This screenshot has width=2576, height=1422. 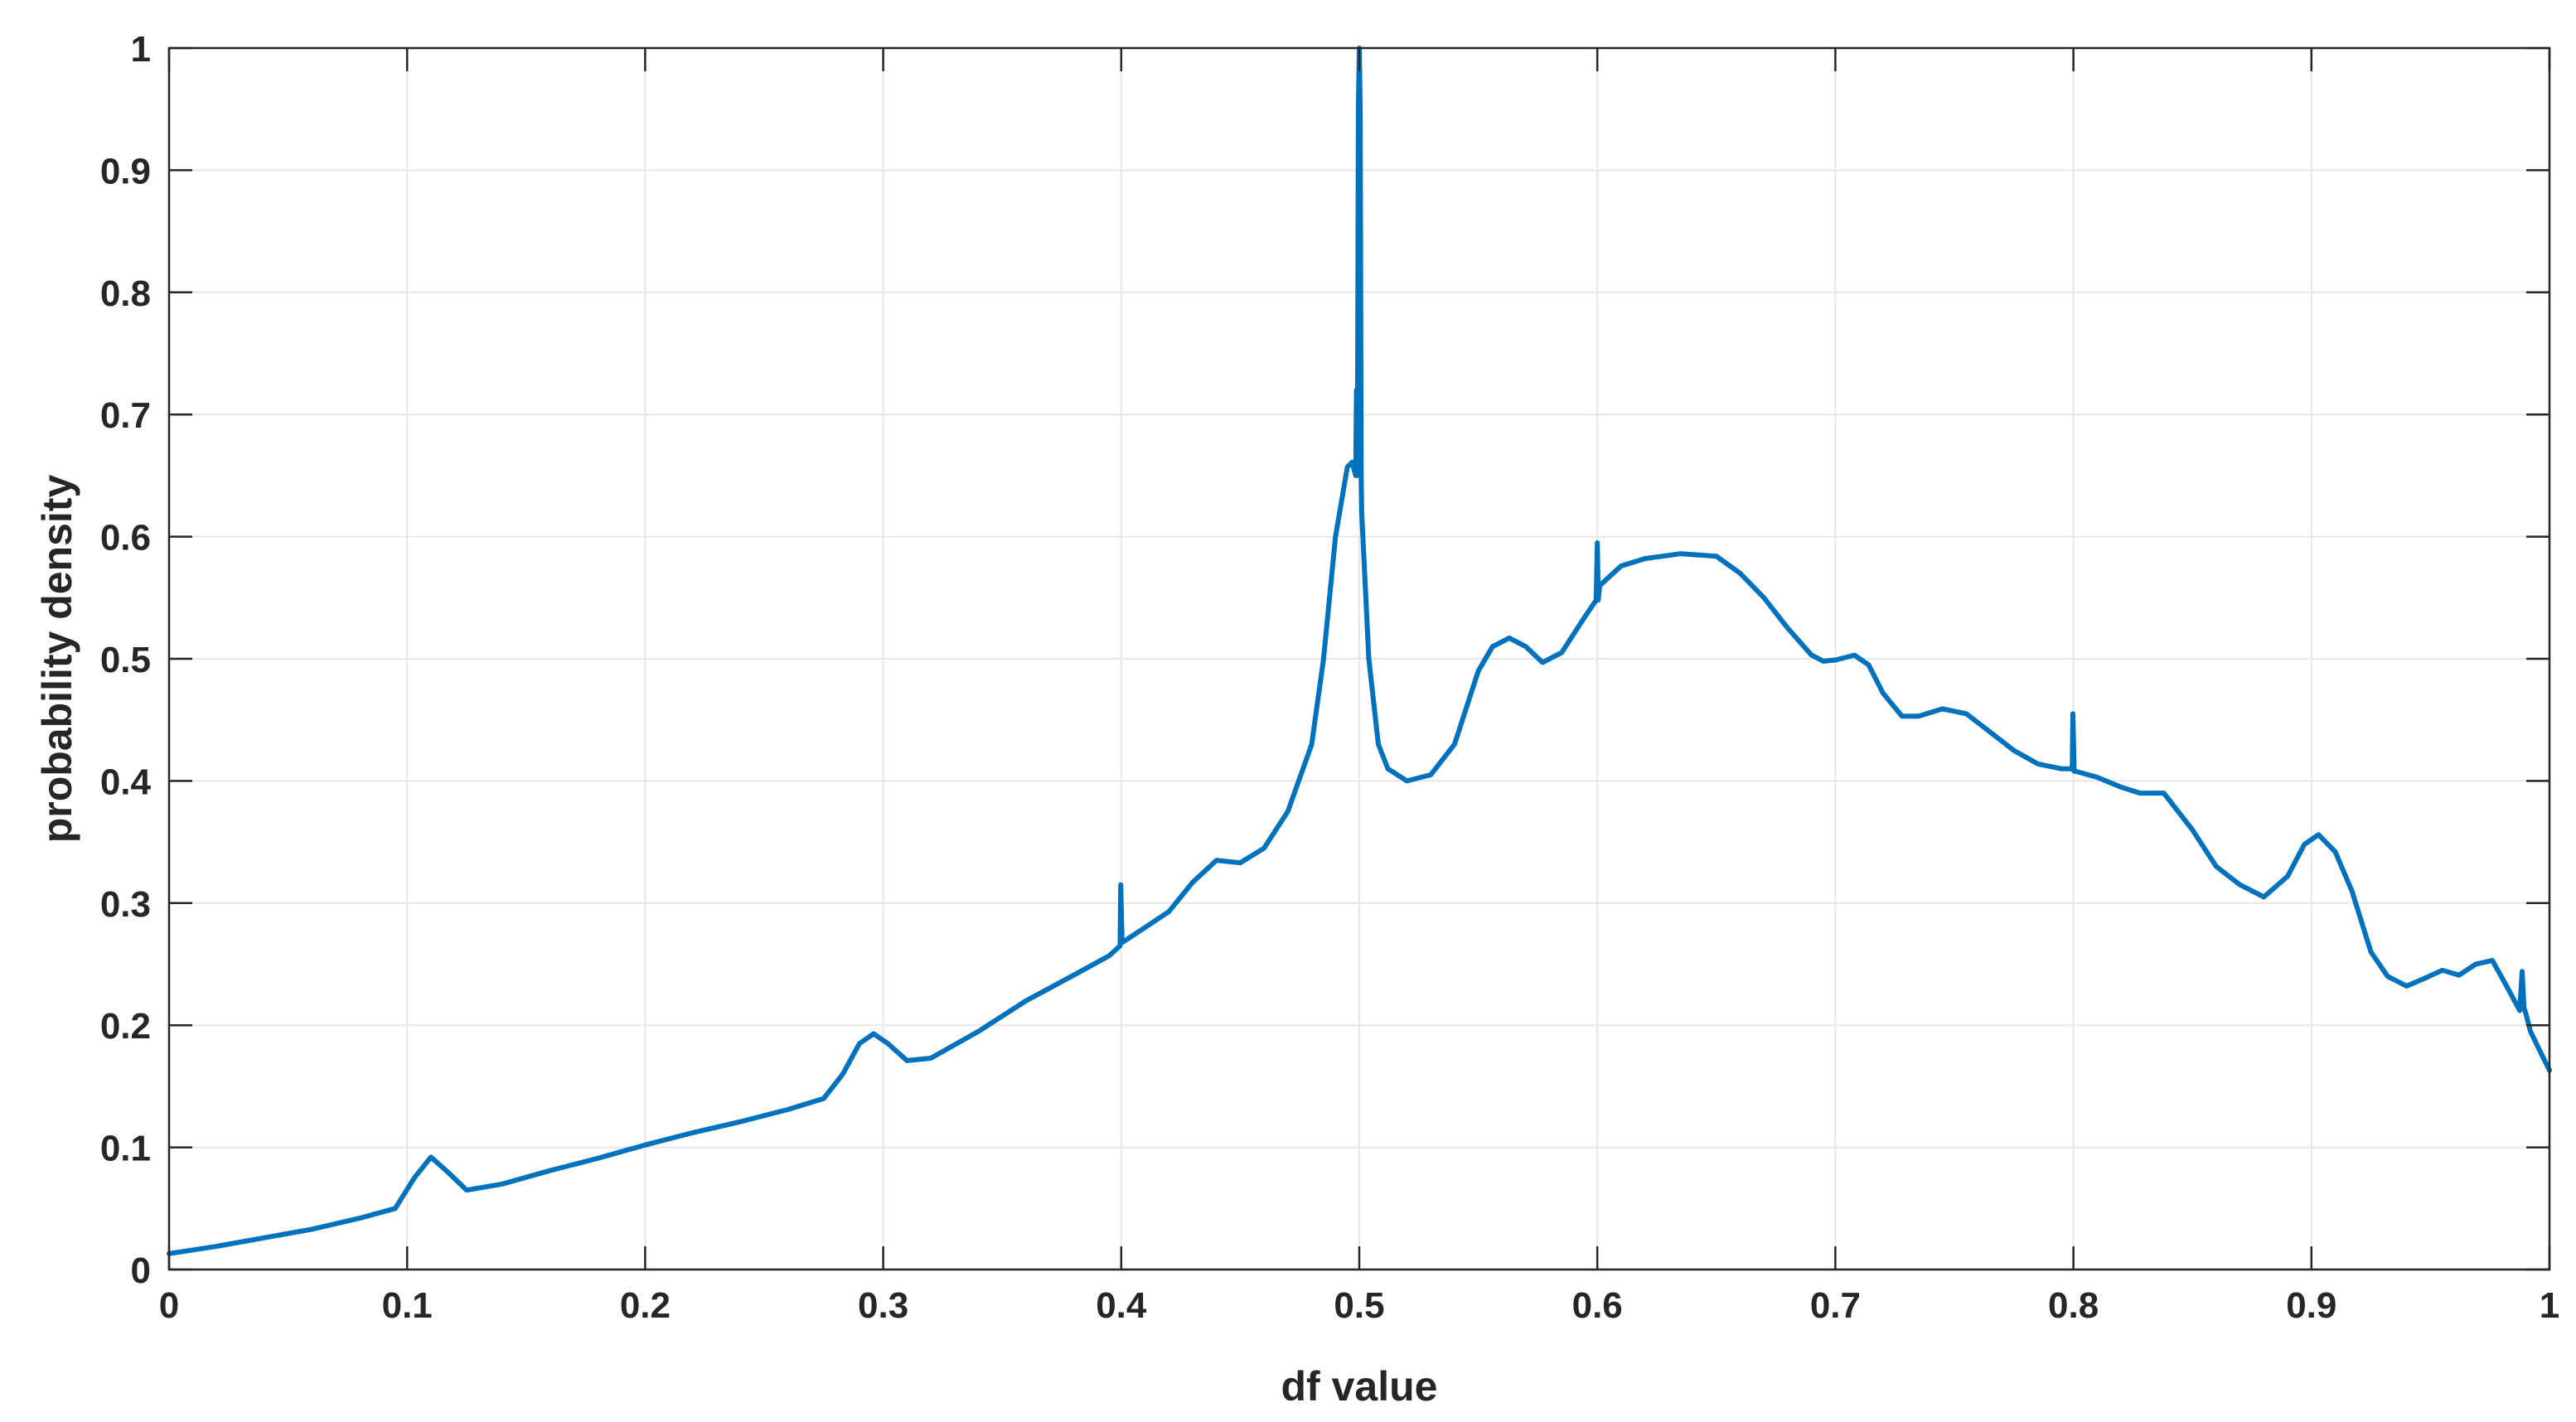 I want to click on x-tick-label: 0.4, so click(x=1121, y=1305).